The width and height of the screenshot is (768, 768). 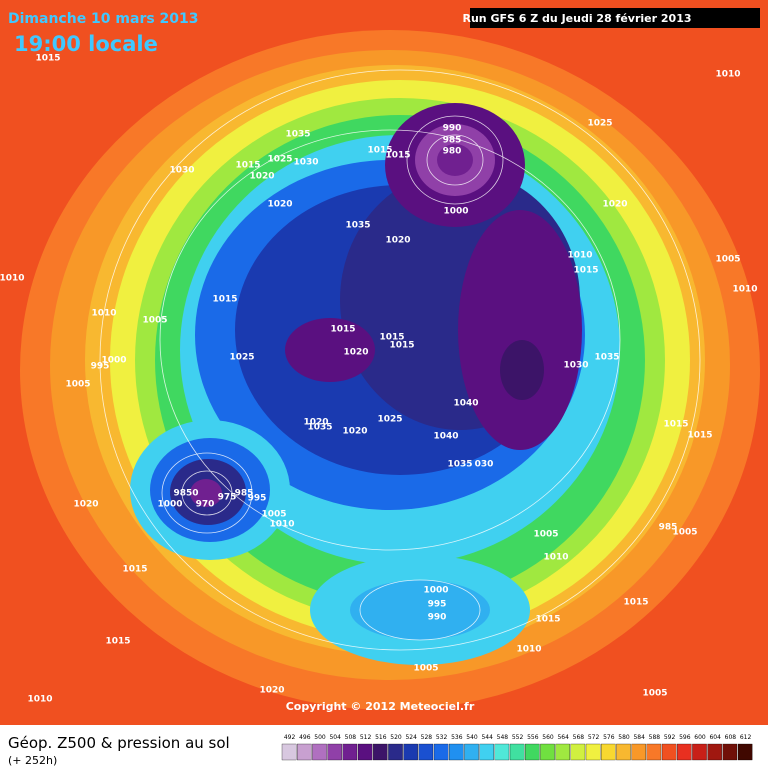 I want to click on legend-tick-label: 536, so click(x=457, y=737).